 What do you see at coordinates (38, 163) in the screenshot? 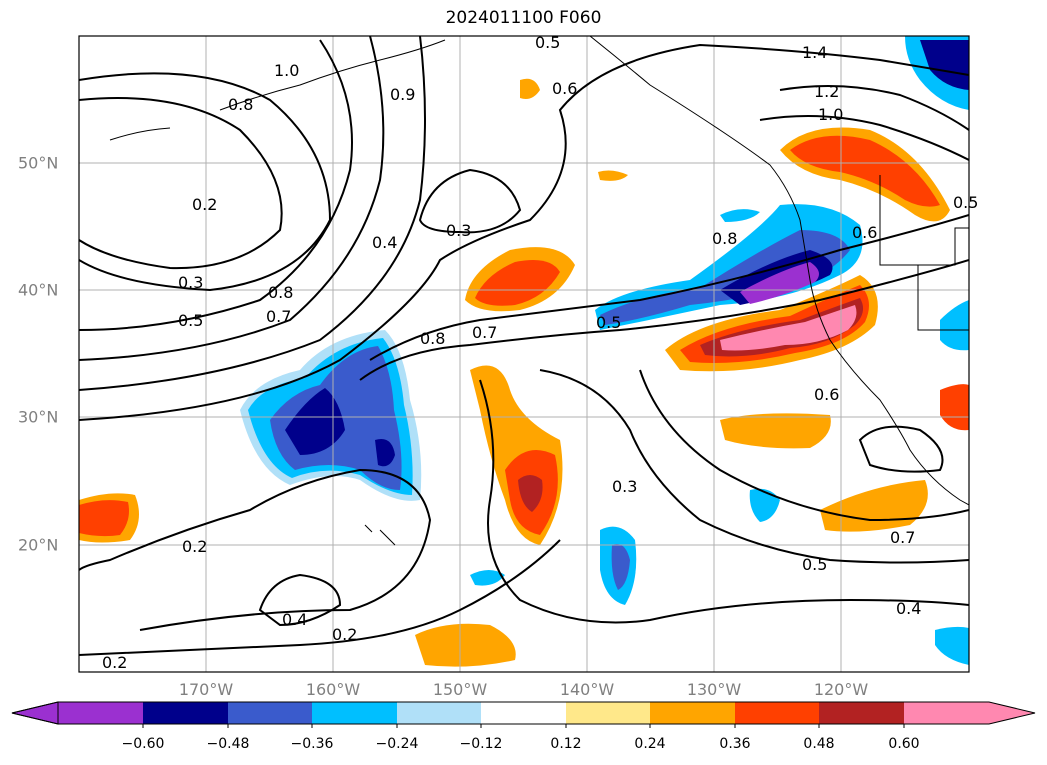
I see `y-tick-label: 50°N` at bounding box center [38, 163].